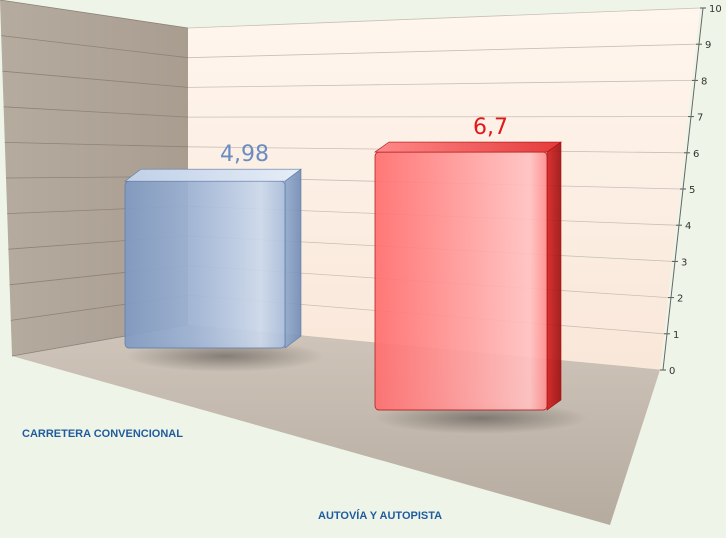 The image size is (726, 538). I want to click on y-tick-label: 0, so click(672, 371).